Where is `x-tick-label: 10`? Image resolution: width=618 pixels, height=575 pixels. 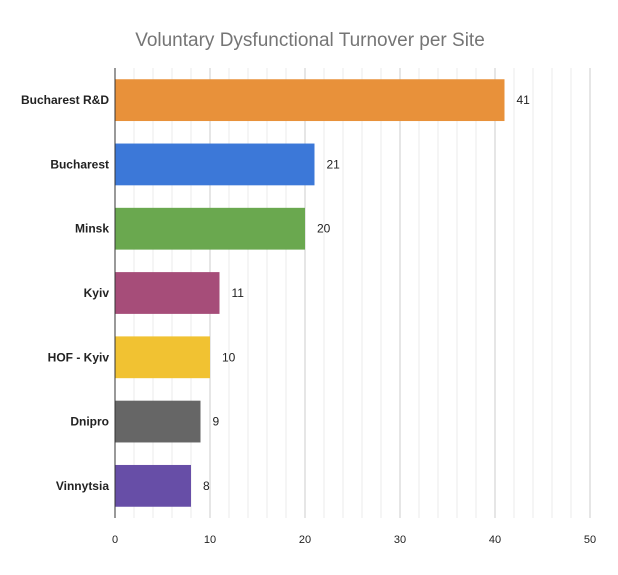 x-tick-label: 10 is located at coordinates (210, 540).